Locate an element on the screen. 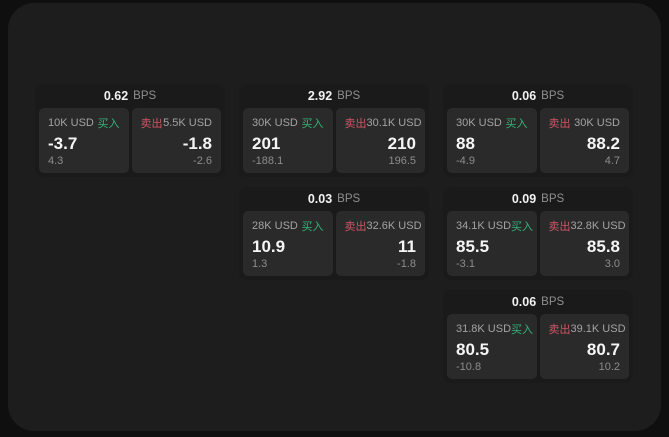 Image resolution: width=669 pixels, height=437 pixels. buy-pane-top: 34.1K USD 买入 is located at coordinates (494, 226).